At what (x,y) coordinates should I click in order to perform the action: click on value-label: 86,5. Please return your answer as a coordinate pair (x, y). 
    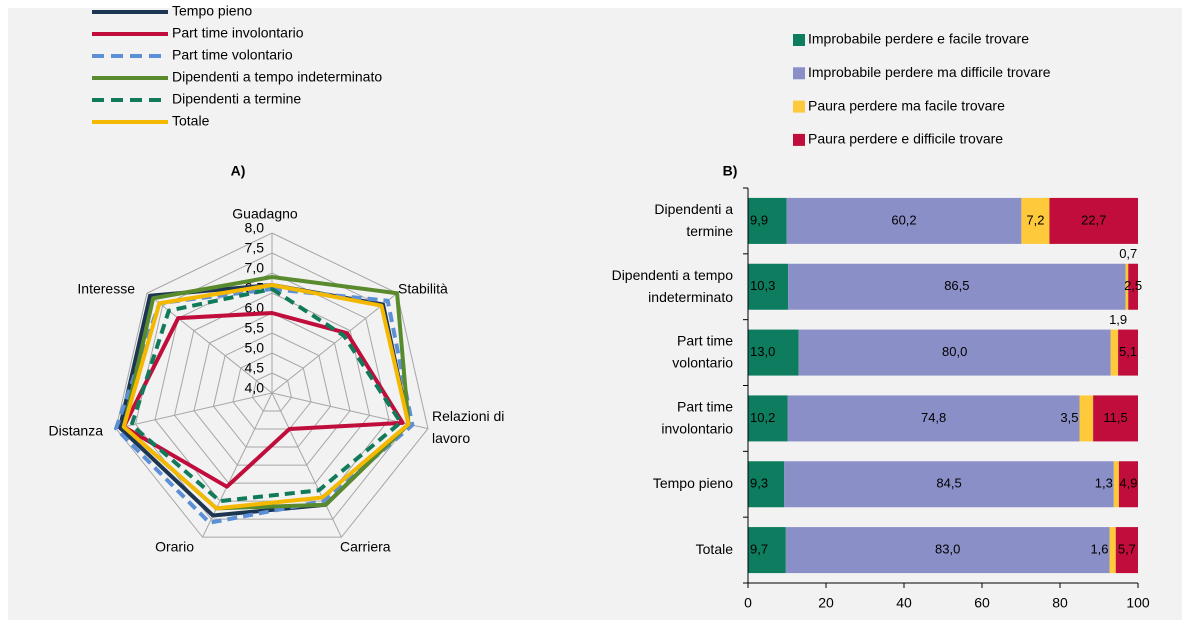
    Looking at the image, I should click on (956, 285).